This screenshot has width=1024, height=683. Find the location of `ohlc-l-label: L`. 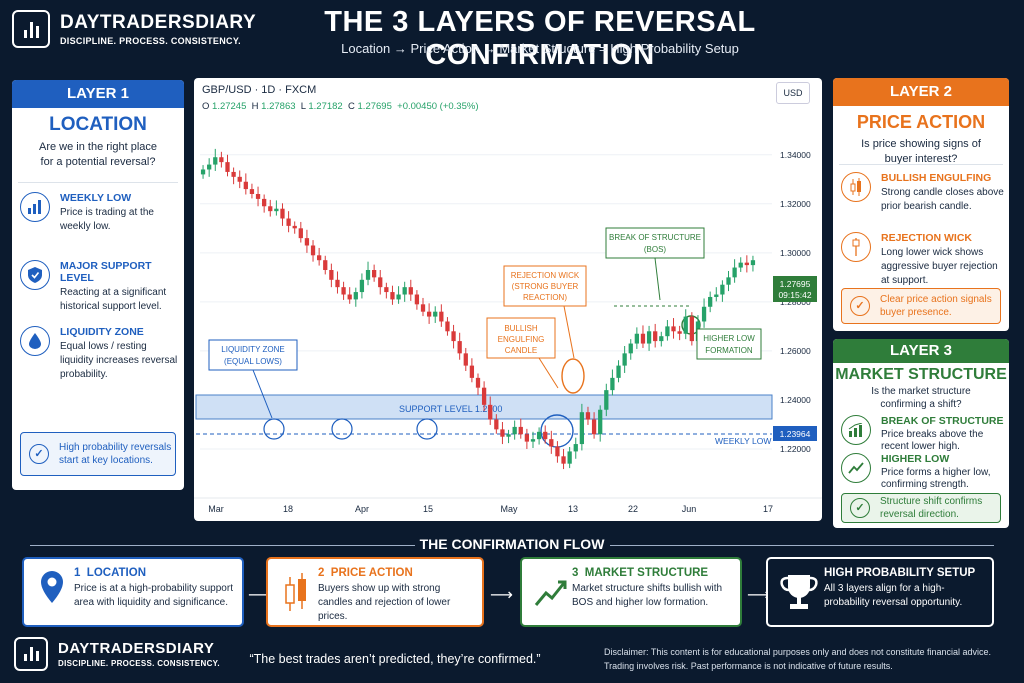

ohlc-l-label: L is located at coordinates (303, 106).